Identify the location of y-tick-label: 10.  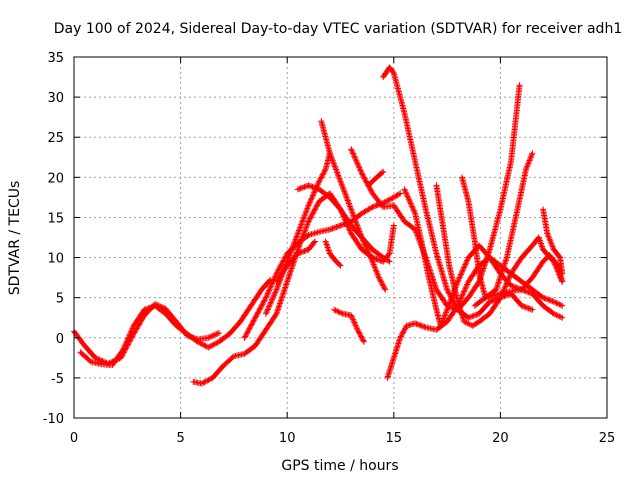
(55, 259).